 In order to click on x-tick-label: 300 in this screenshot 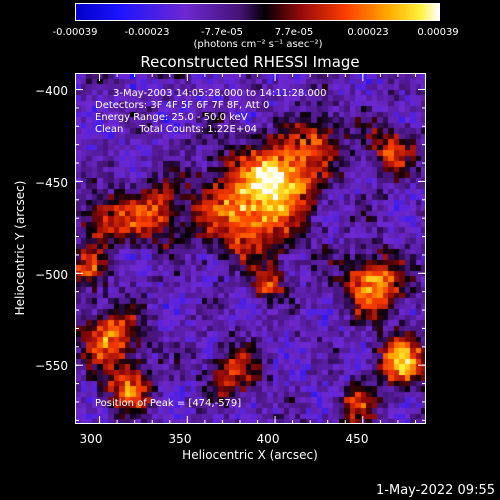, I will do `click(91, 439)`.